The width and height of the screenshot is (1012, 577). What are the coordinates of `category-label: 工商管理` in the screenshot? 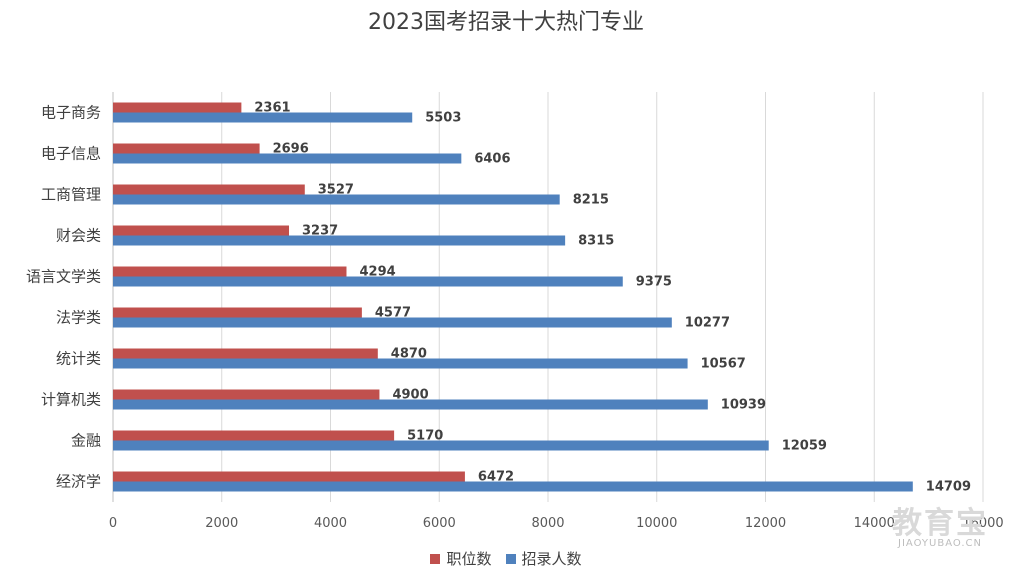 It's located at (71, 195).